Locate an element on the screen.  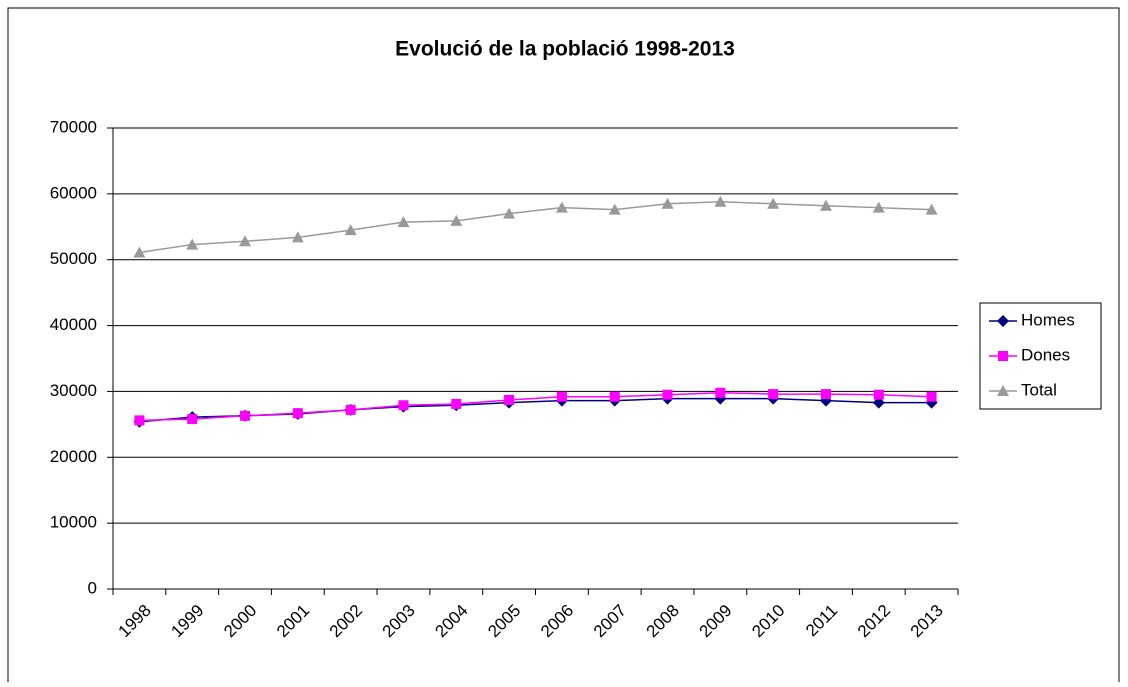
y-tick-label: 60000 is located at coordinates (73, 192).